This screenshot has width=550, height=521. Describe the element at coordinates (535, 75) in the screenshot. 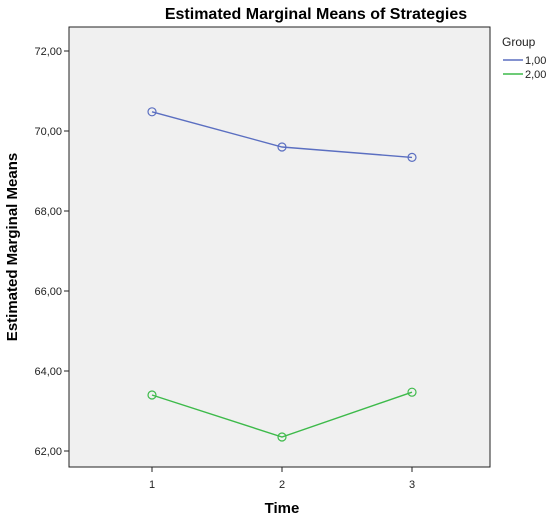

I see `legend-label: 2,00` at that location.